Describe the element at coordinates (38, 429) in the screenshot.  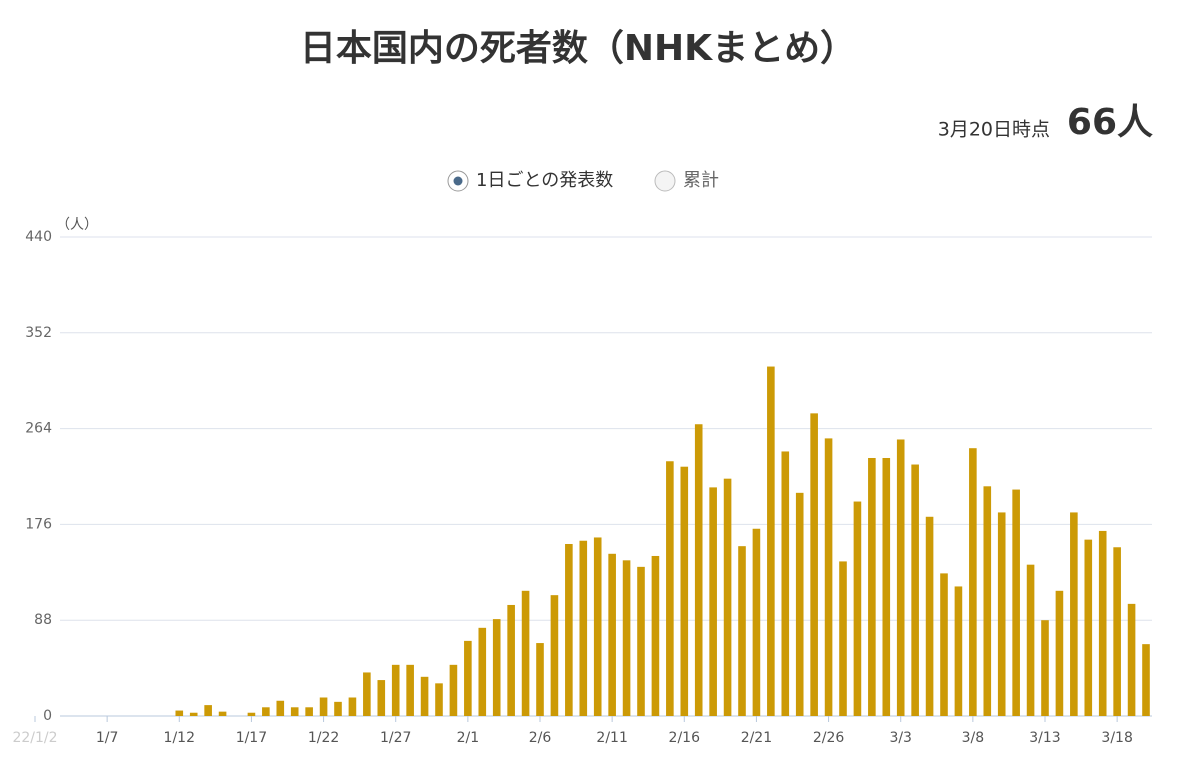
I see `y-tick-label: 264` at that location.